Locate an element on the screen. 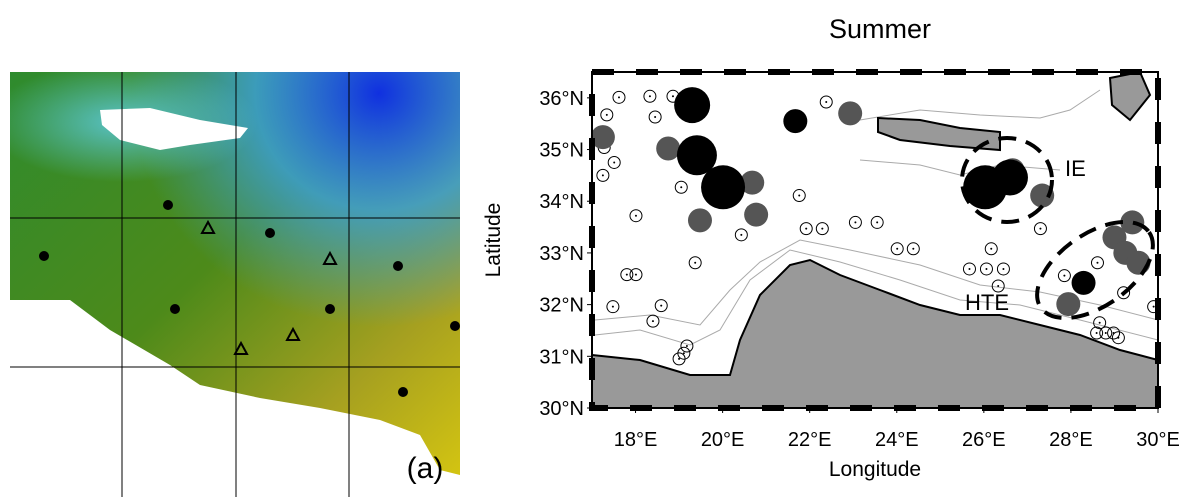 The height and width of the screenshot is (502, 1202). y-tick-label: 30°N is located at coordinates (561, 409).